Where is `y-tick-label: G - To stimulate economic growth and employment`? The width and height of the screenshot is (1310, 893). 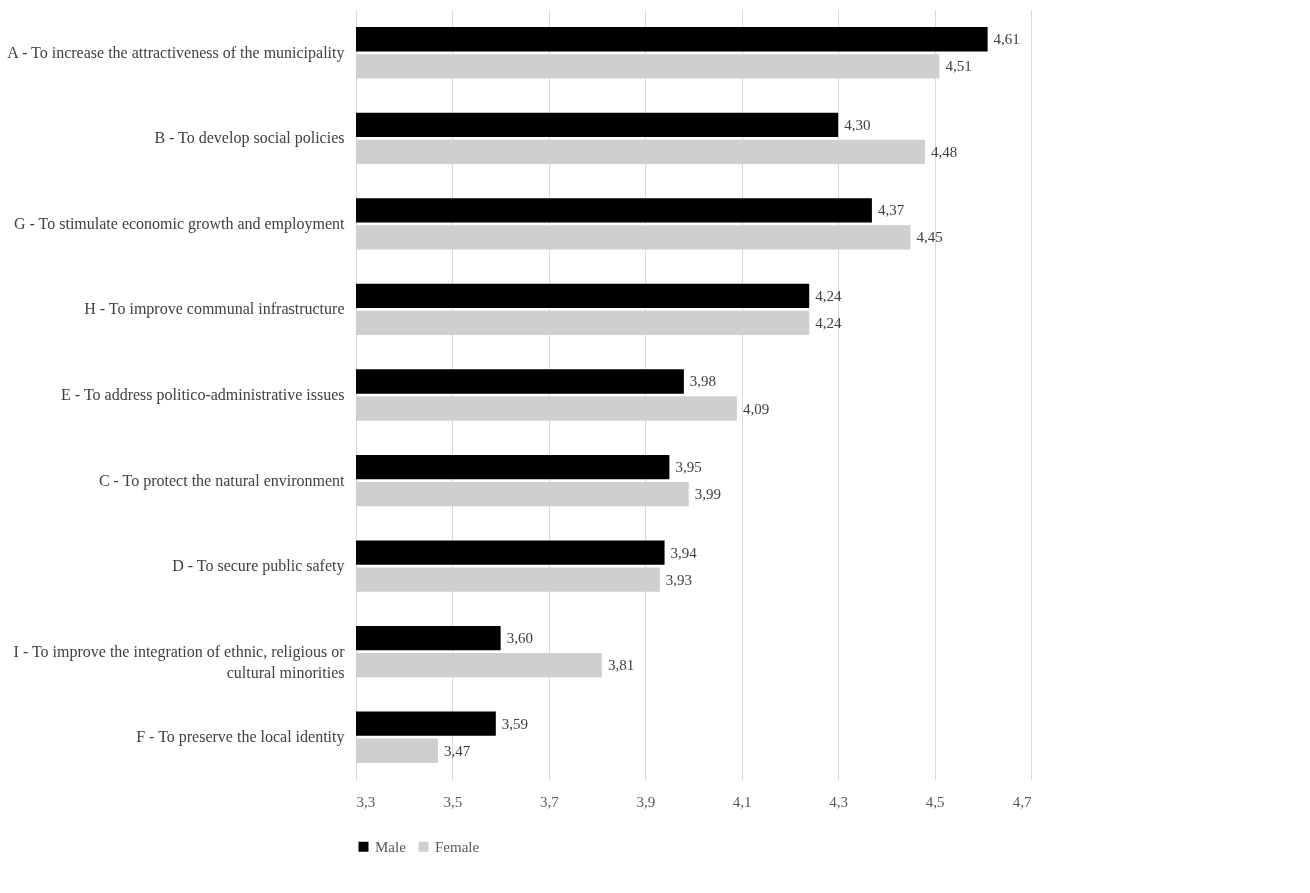 y-tick-label: G - To stimulate economic growth and employment is located at coordinates (179, 223).